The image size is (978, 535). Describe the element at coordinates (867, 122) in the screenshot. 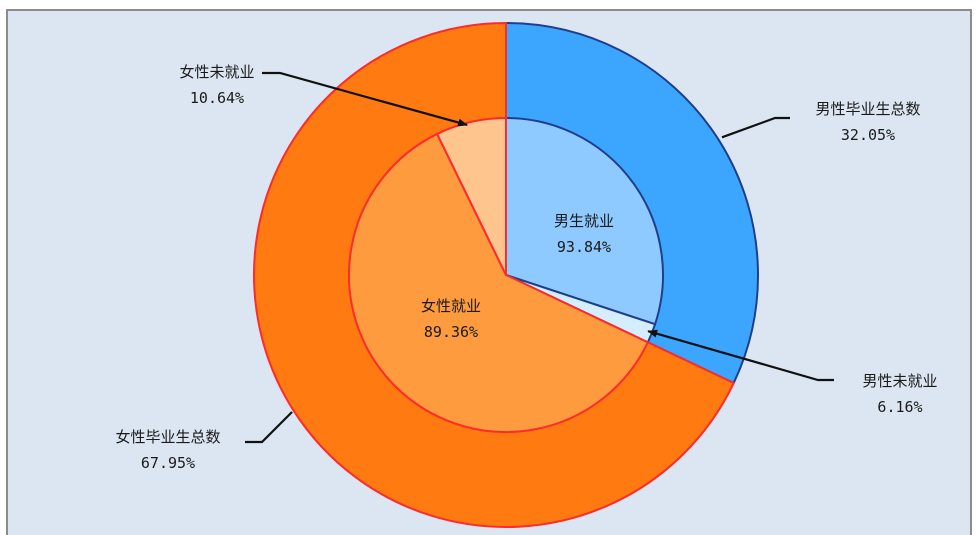

I see `label-male-total: 男性毕业生总数 32.05%` at that location.